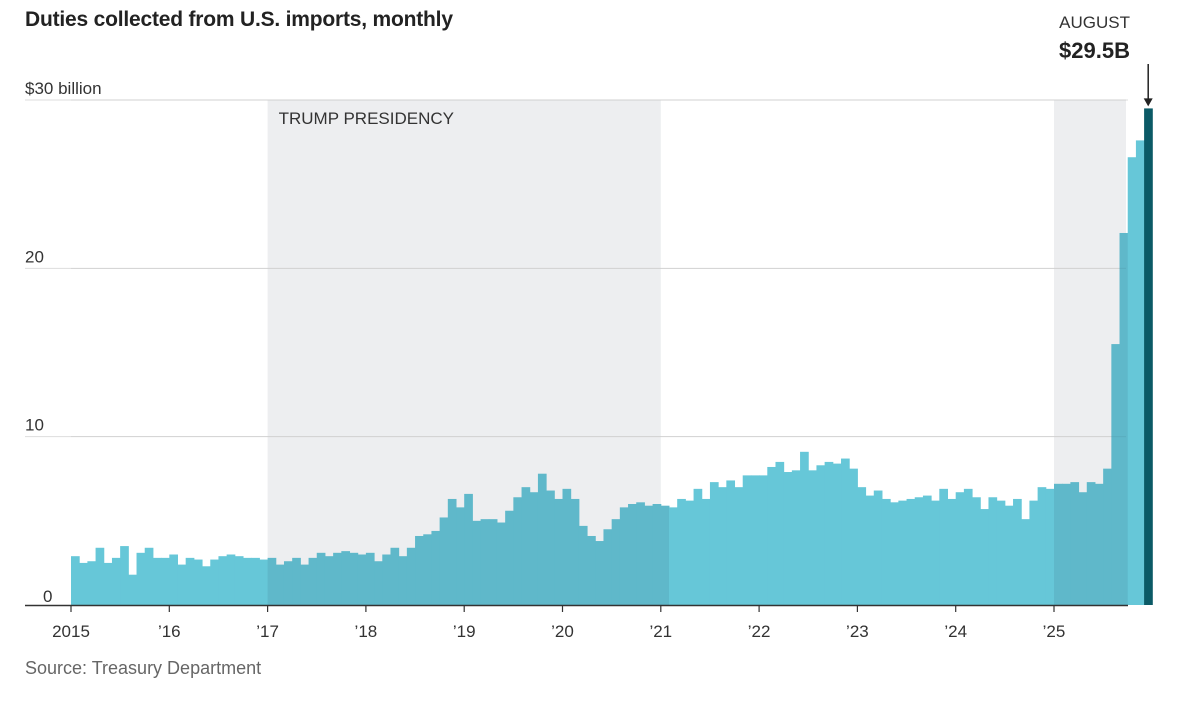  I want to click on x-tick-label: ’16, so click(169, 631).